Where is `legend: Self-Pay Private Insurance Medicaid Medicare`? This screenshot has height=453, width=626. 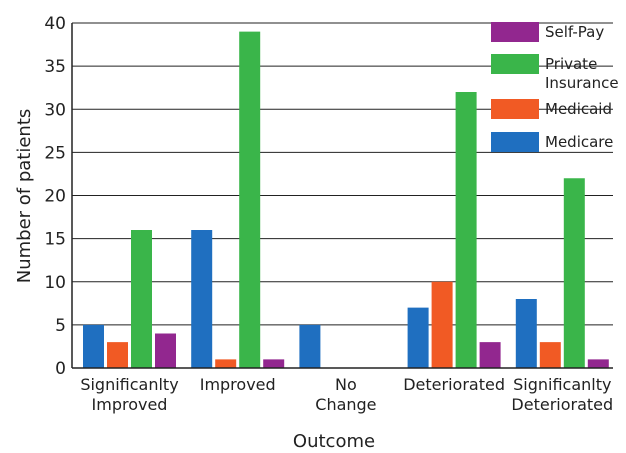 legend: Self-Pay Private Insurance Medicaid Medicare is located at coordinates (555, 87).